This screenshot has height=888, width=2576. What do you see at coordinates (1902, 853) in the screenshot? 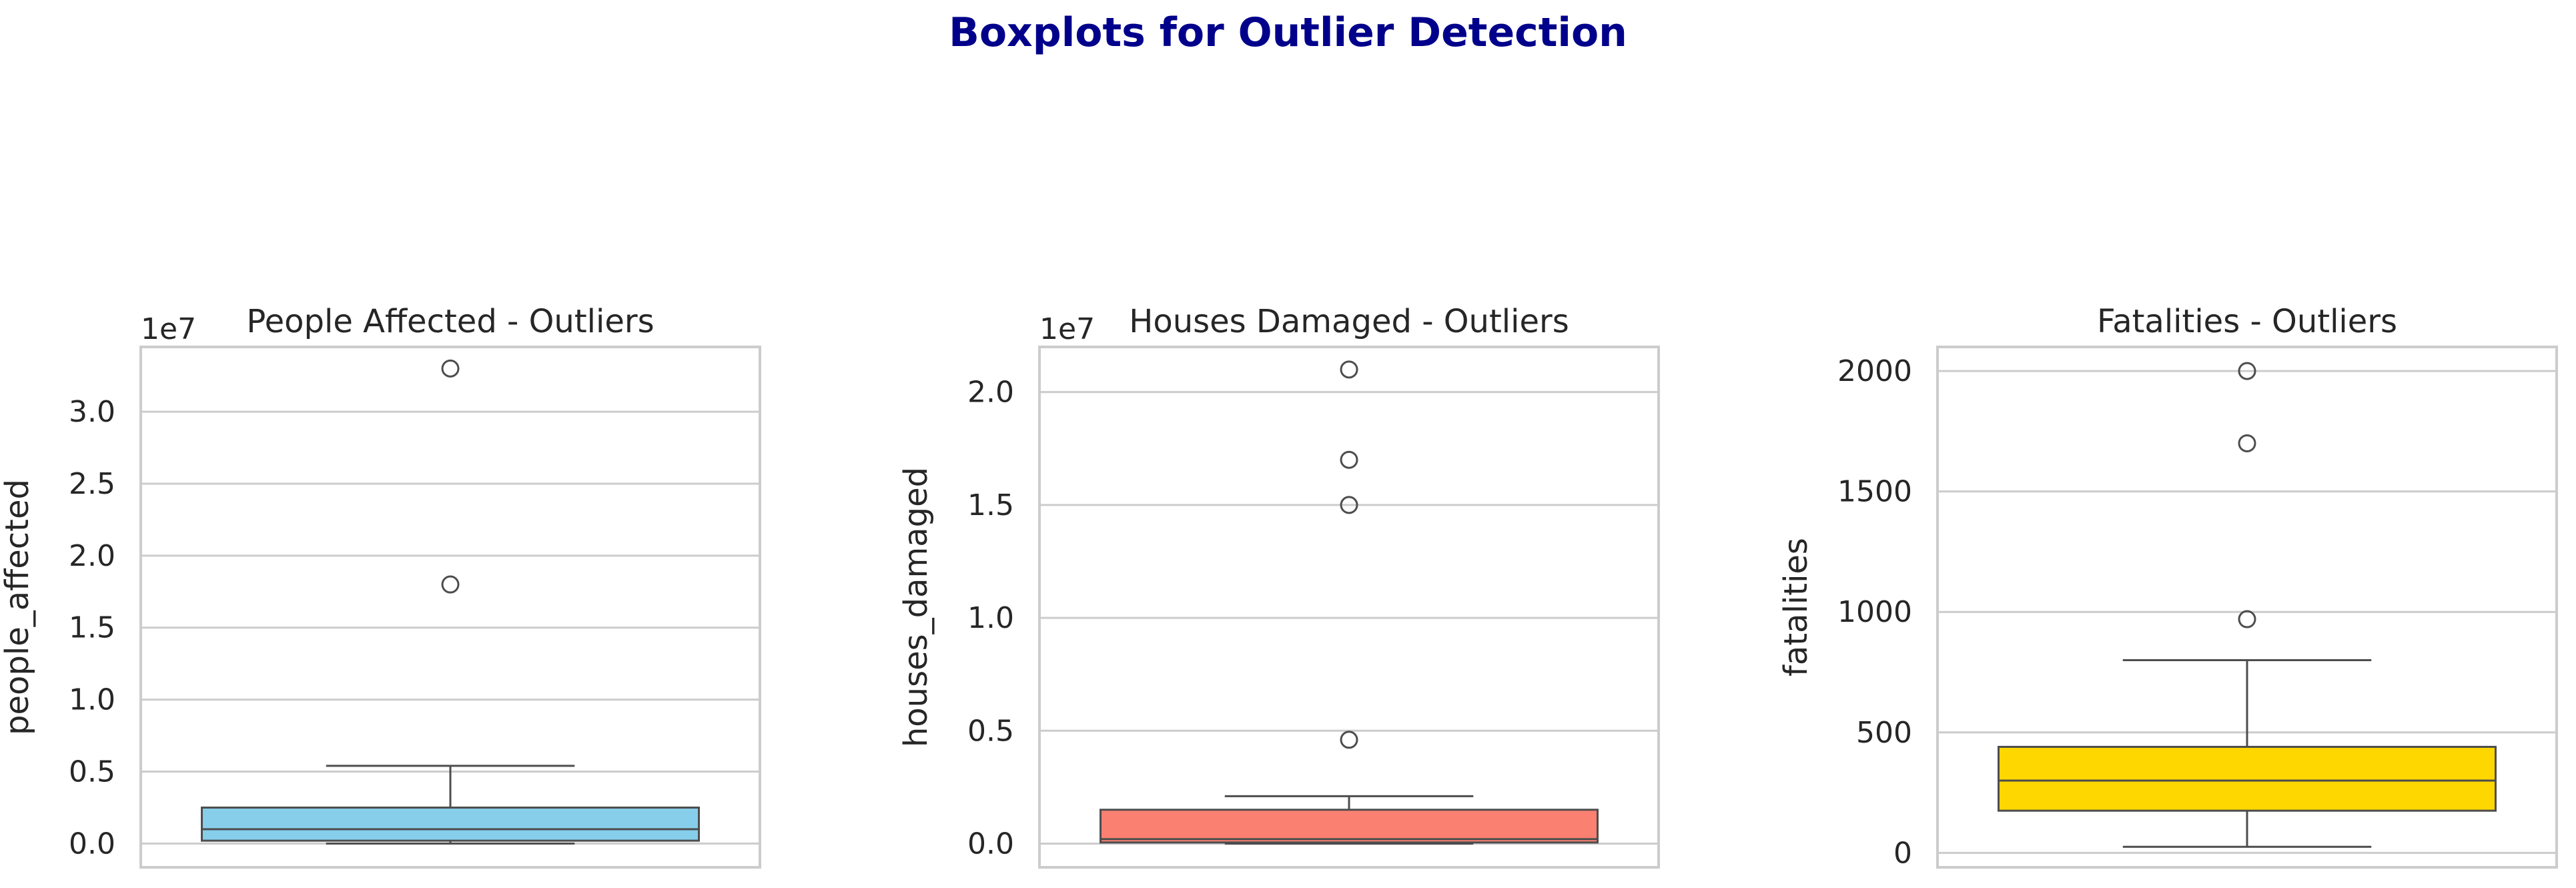
I see `y-tick-label: 0` at bounding box center [1902, 853].